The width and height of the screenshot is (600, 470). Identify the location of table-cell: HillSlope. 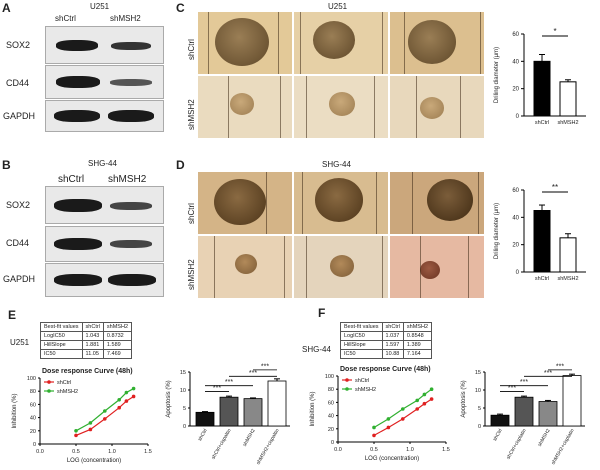
(361, 345).